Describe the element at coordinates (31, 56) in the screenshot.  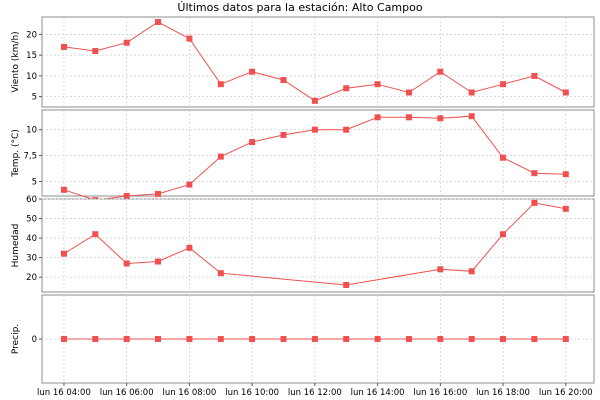
I see `y-tick-label: 15` at that location.